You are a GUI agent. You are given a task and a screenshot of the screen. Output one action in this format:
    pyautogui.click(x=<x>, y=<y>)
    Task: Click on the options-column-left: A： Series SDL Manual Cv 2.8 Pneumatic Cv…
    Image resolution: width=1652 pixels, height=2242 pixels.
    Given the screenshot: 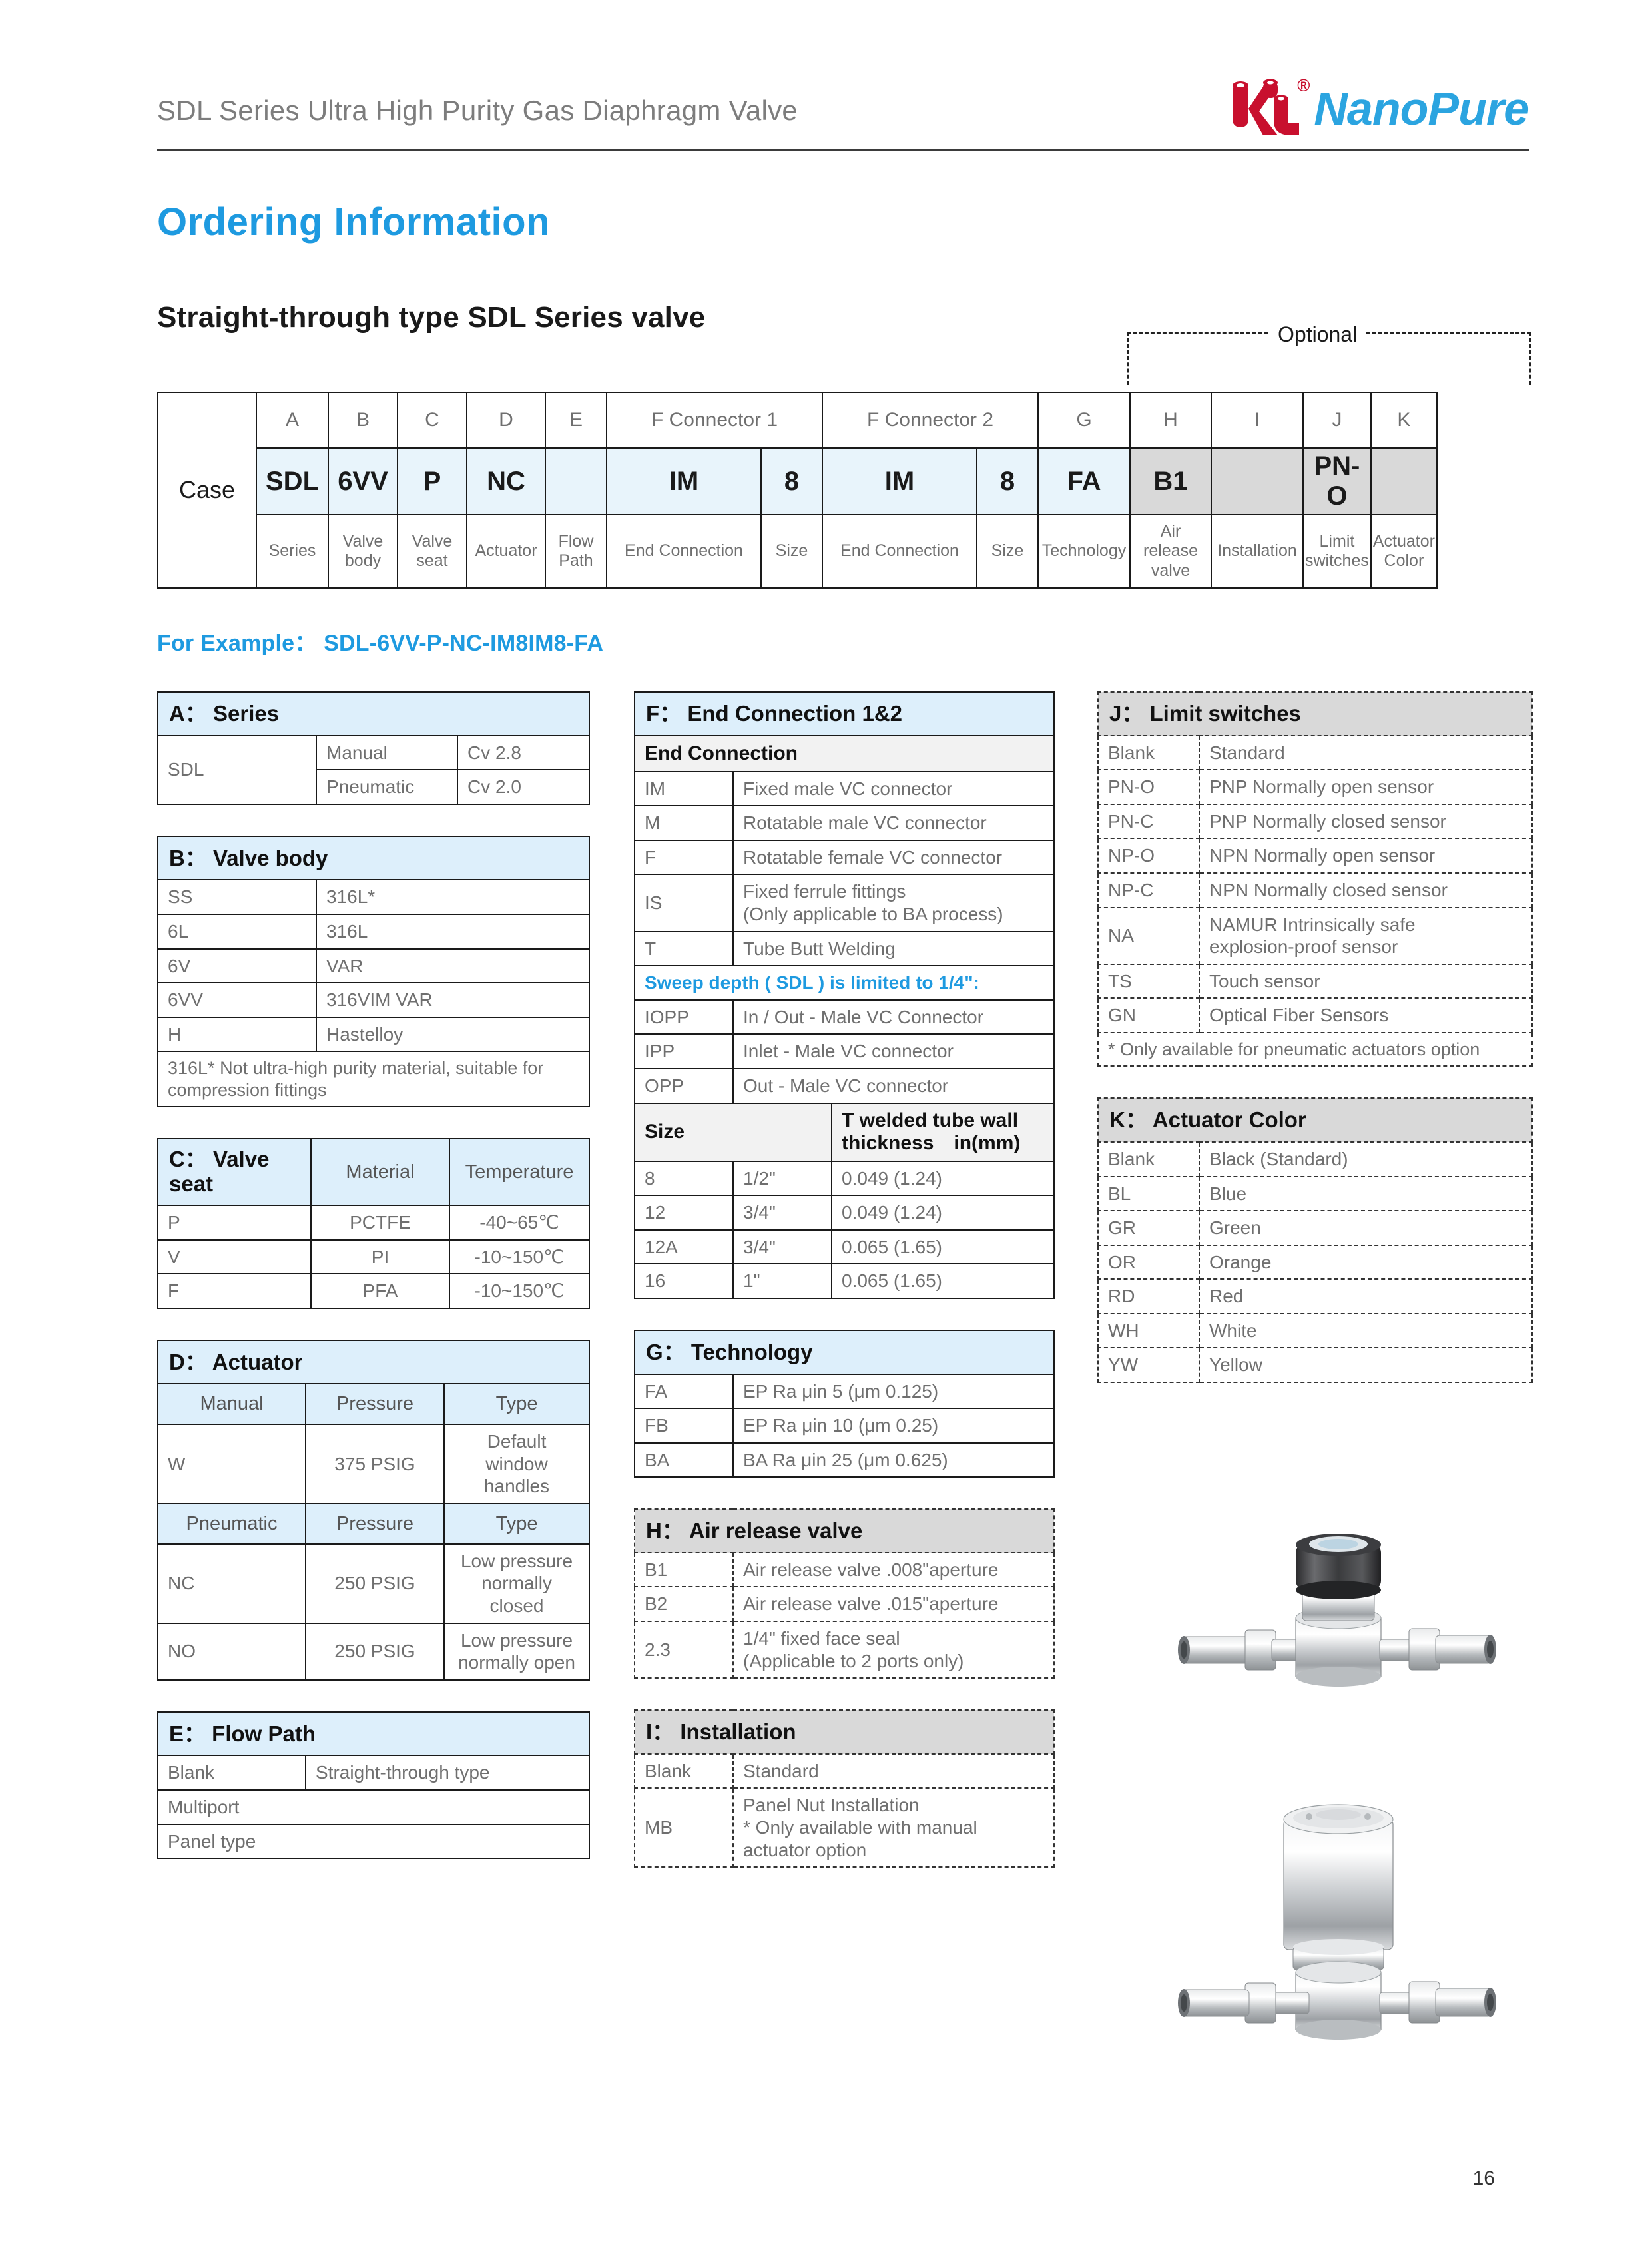 What is the action you would take?
    pyautogui.click(x=373, y=1276)
    